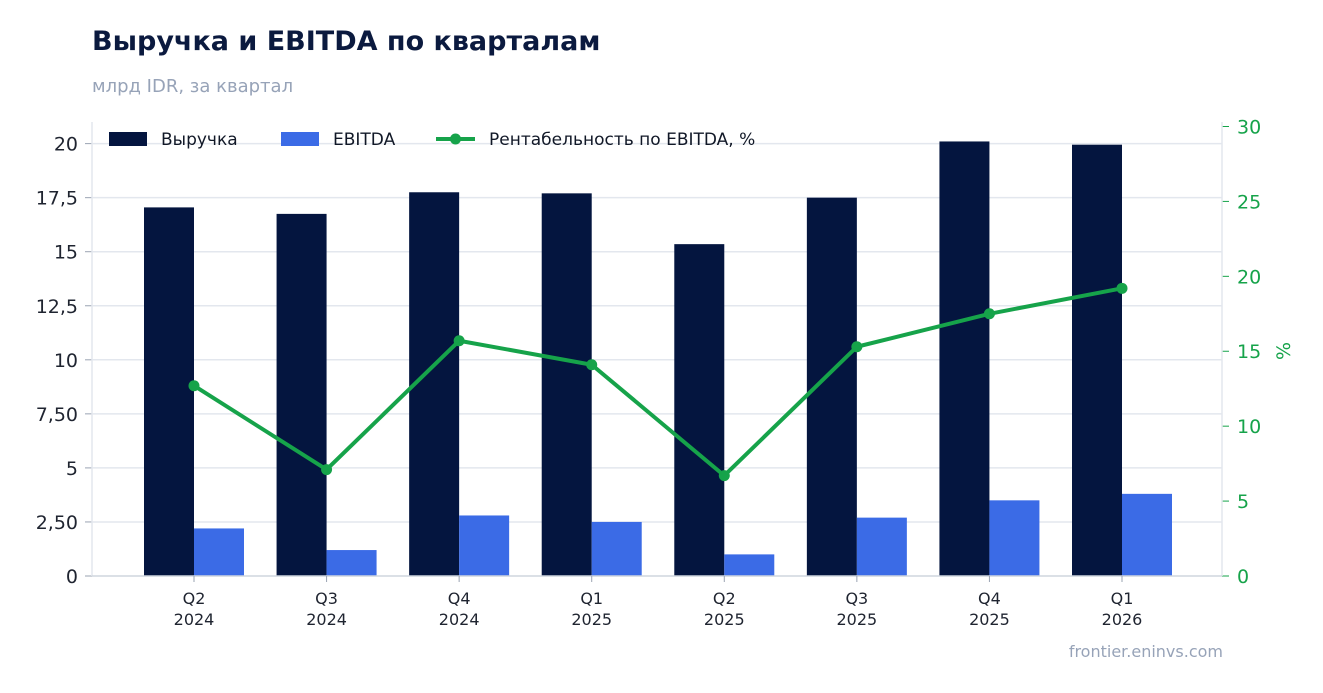 This screenshot has width=1323, height=693. I want to click on y-right-axis-title: %, so click(1284, 351).